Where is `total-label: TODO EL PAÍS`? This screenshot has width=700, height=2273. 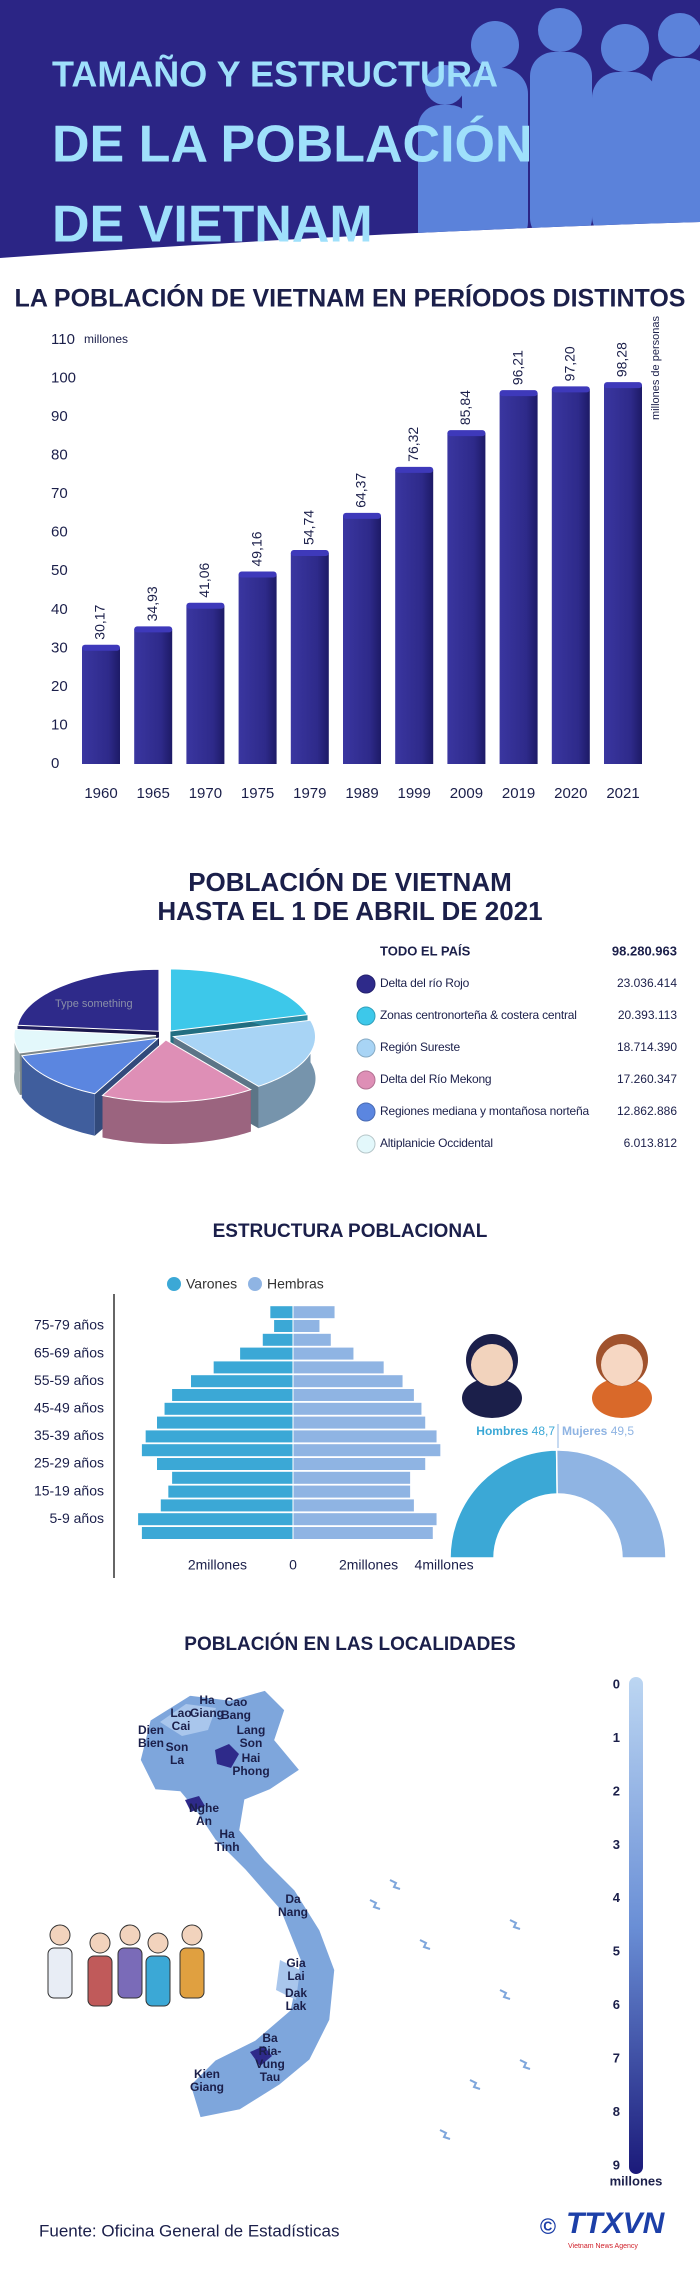
total-label: TODO EL PAÍS is located at coordinates (425, 950).